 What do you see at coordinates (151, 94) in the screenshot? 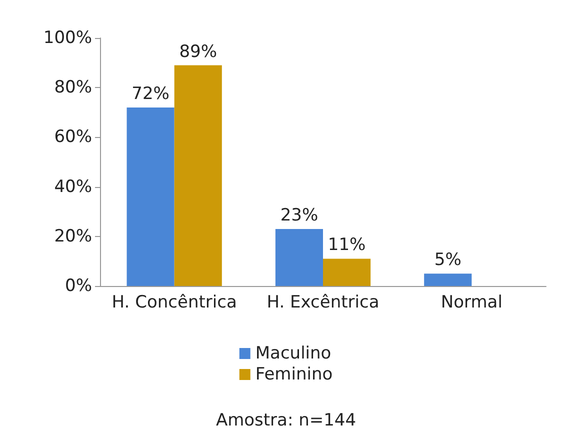
I see `data-label: 72%` at bounding box center [151, 94].